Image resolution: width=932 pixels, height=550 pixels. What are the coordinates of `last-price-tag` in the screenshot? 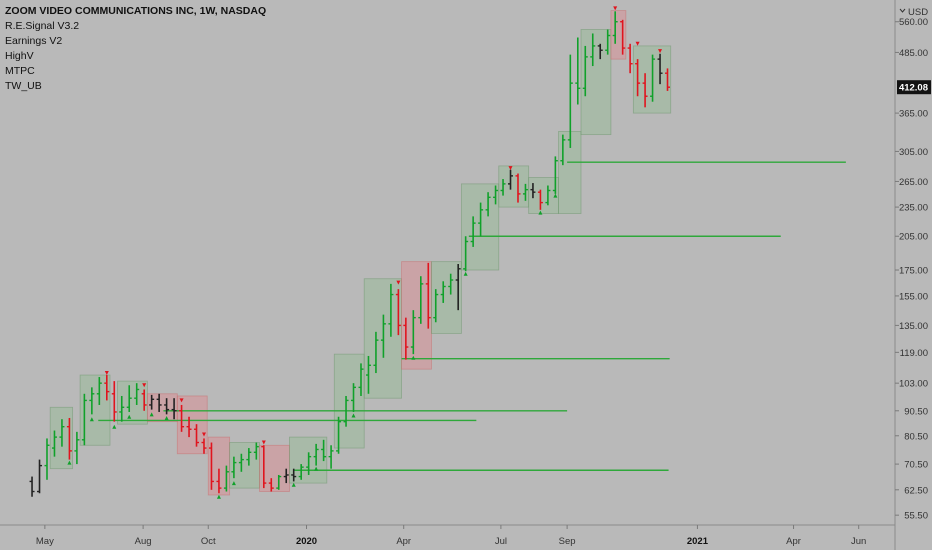 It's located at (914, 87).